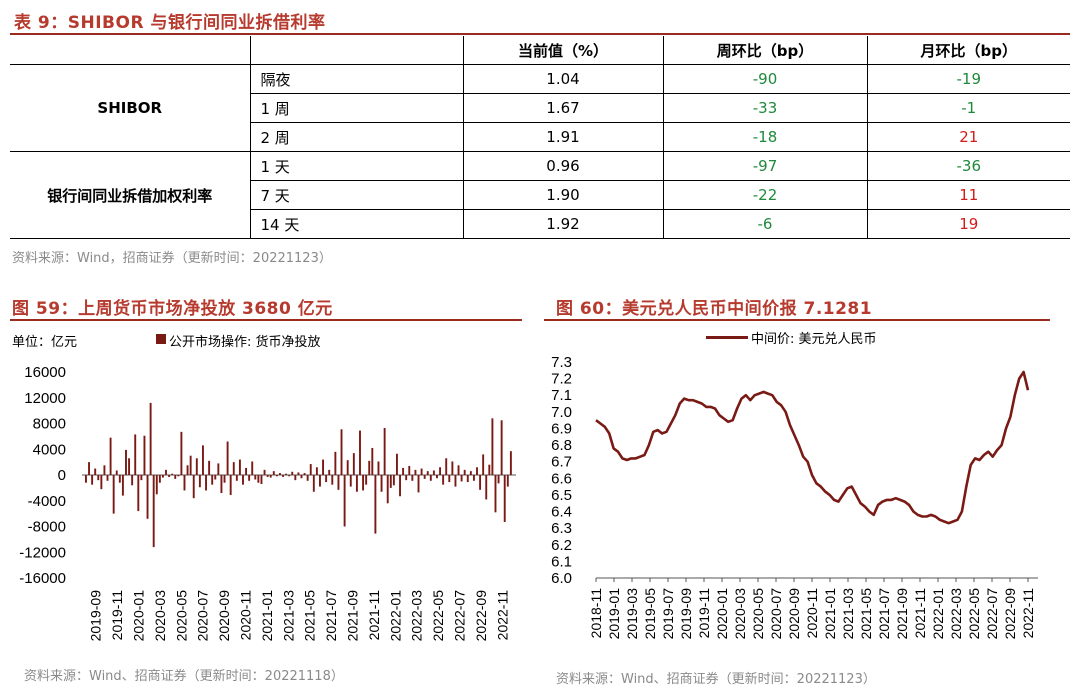 The image size is (1080, 691). I want to click on y-tick-label: 6.4, so click(561, 512).